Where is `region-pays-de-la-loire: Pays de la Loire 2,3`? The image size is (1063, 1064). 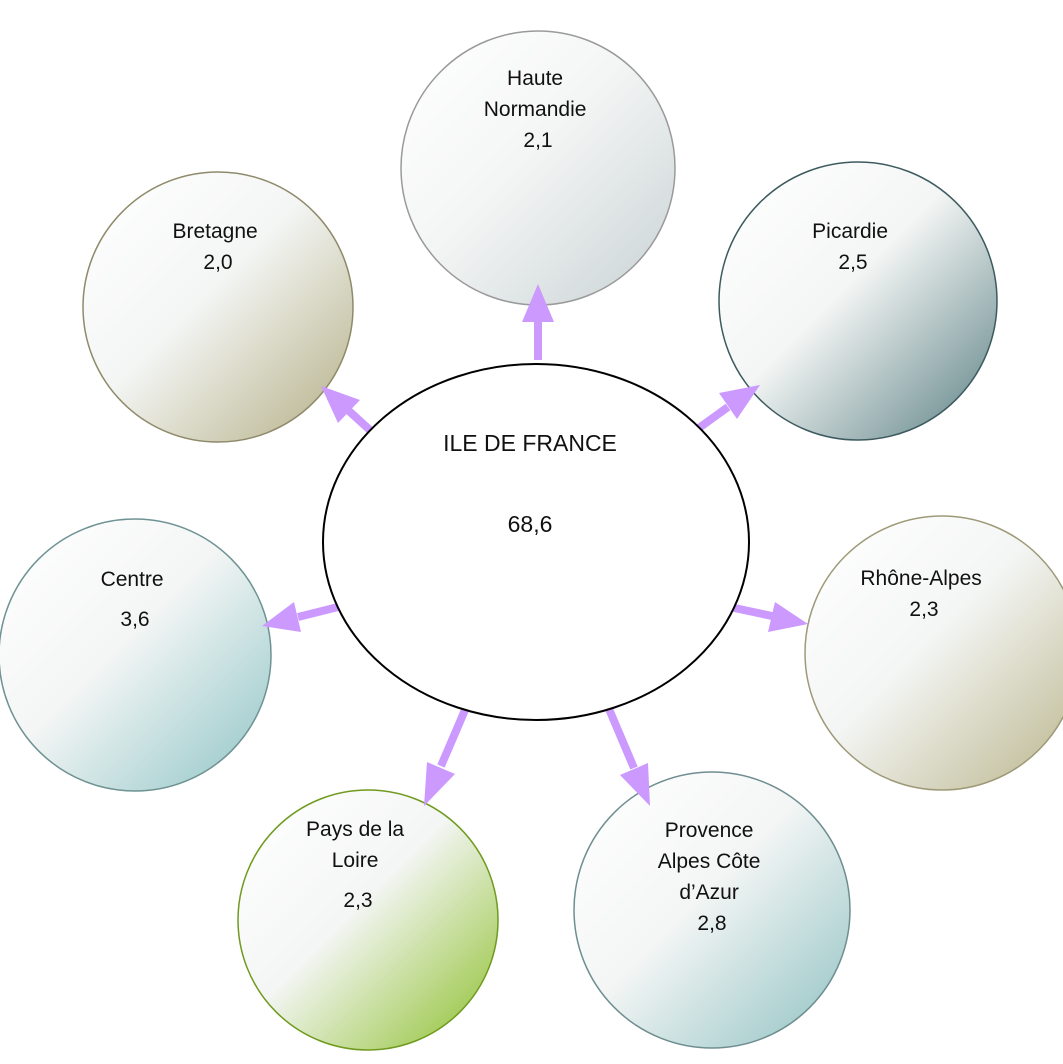 region-pays-de-la-loire: Pays de la Loire 2,3 is located at coordinates (368, 920).